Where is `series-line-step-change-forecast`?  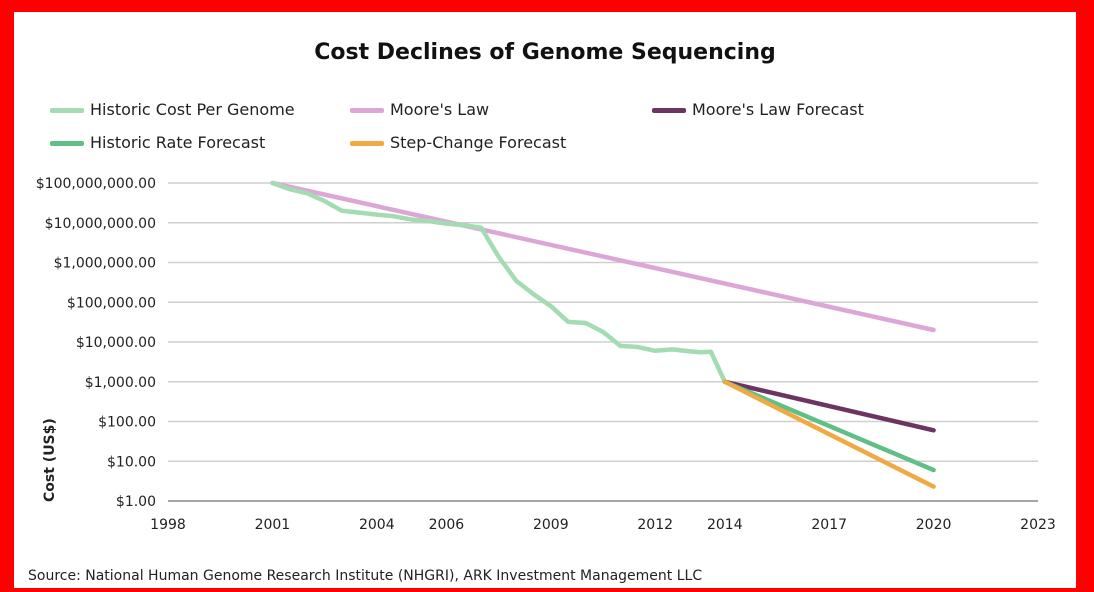
series-line-step-change-forecast is located at coordinates (829, 434).